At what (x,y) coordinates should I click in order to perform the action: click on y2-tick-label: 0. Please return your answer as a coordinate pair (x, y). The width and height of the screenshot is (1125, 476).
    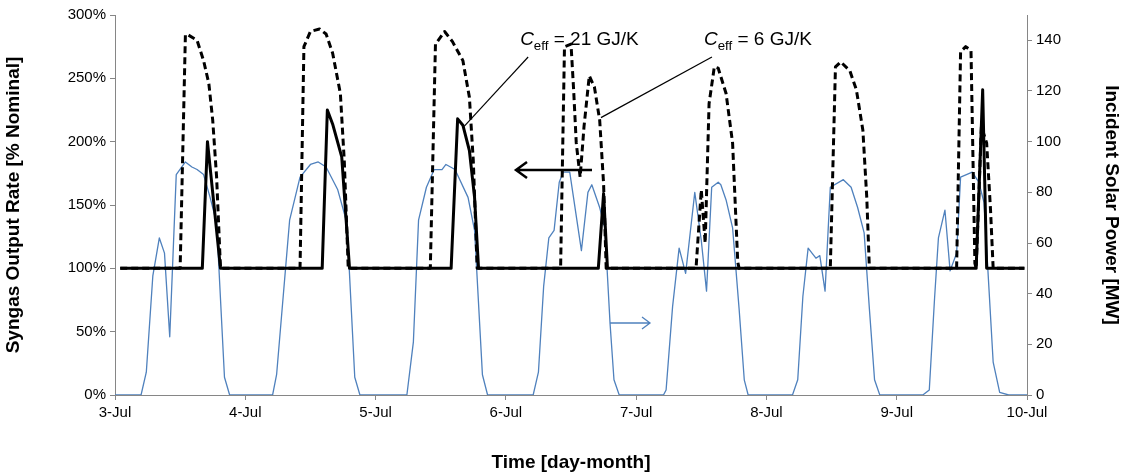
    Looking at the image, I should click on (1040, 394).